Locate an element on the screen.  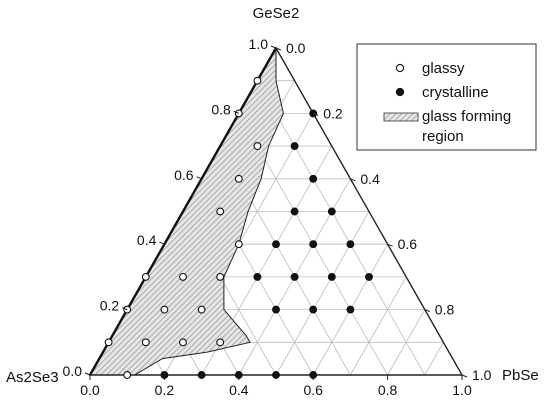
legend-glassy-marker is located at coordinates (400, 68).